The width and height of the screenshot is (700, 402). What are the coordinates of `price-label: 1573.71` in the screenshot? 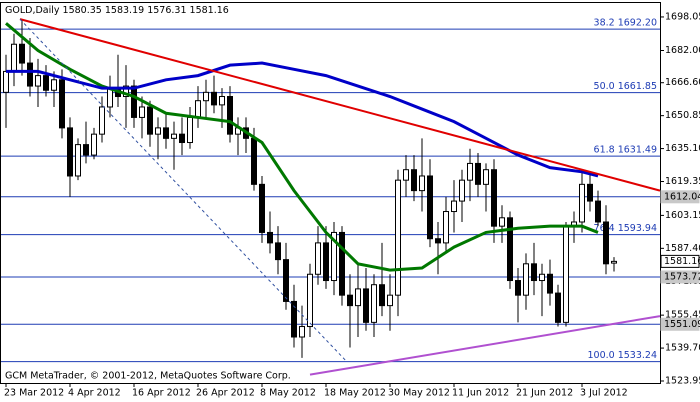 It's located at (682, 276).